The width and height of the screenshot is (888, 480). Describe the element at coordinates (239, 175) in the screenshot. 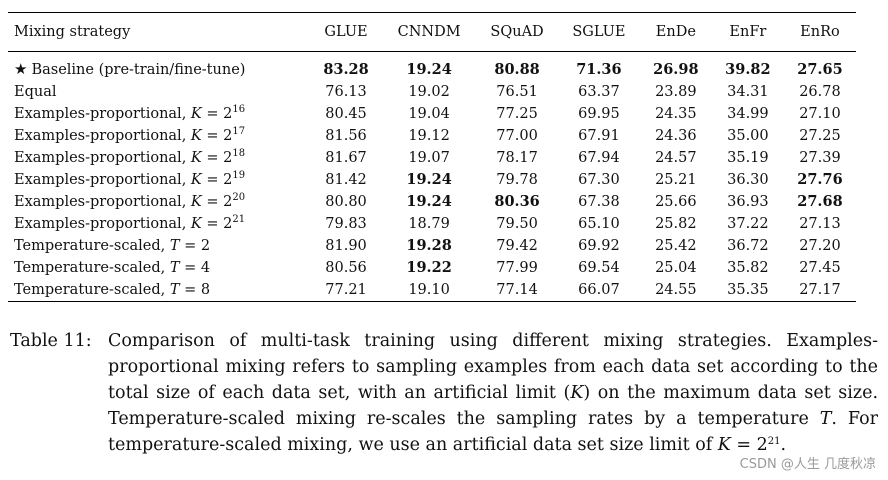

I see `strategy-exponent: 19` at that location.